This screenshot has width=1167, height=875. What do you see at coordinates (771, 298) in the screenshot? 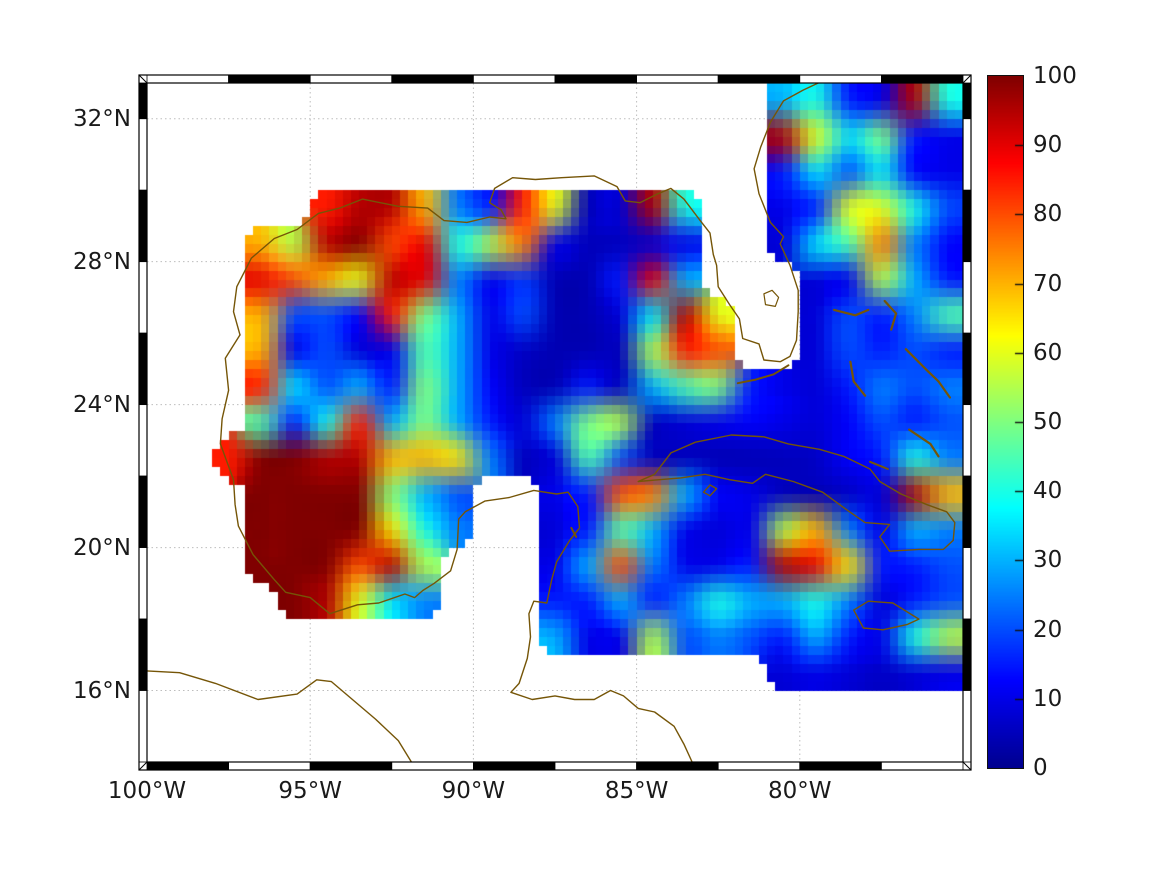
I see `coastline-lake-okeechobee` at bounding box center [771, 298].